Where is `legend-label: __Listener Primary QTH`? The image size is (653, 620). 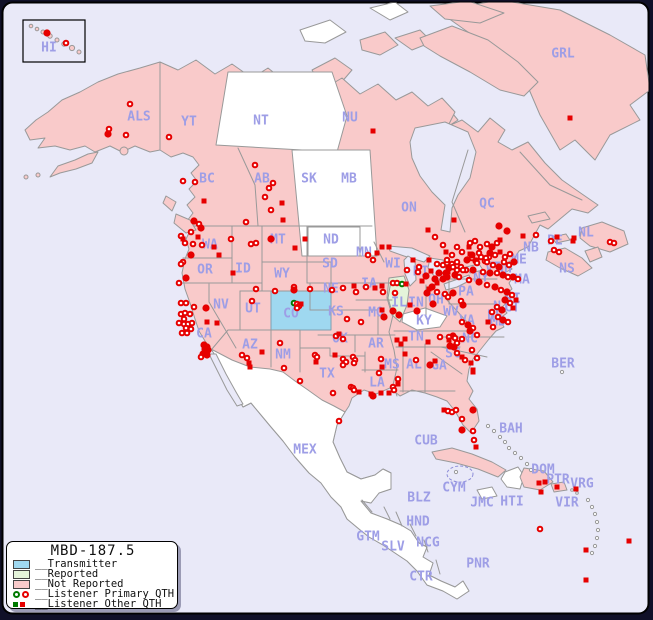
legend-label: __Listener Primary QTH is located at coordinates (105, 594).